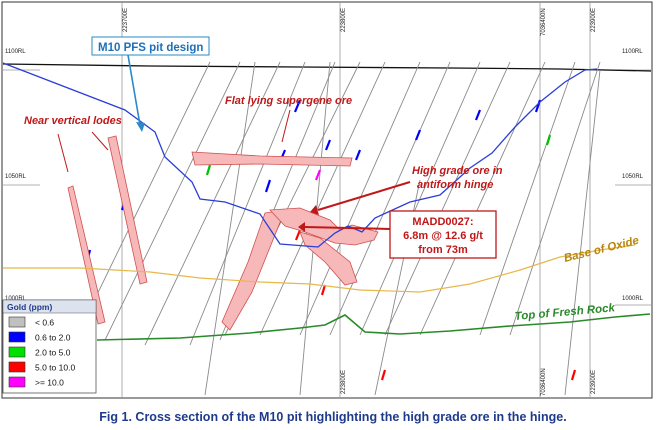 The width and height of the screenshot is (666, 430). Describe the element at coordinates (301, 227) in the screenshot. I see `madd0027-arrowhead` at that location.